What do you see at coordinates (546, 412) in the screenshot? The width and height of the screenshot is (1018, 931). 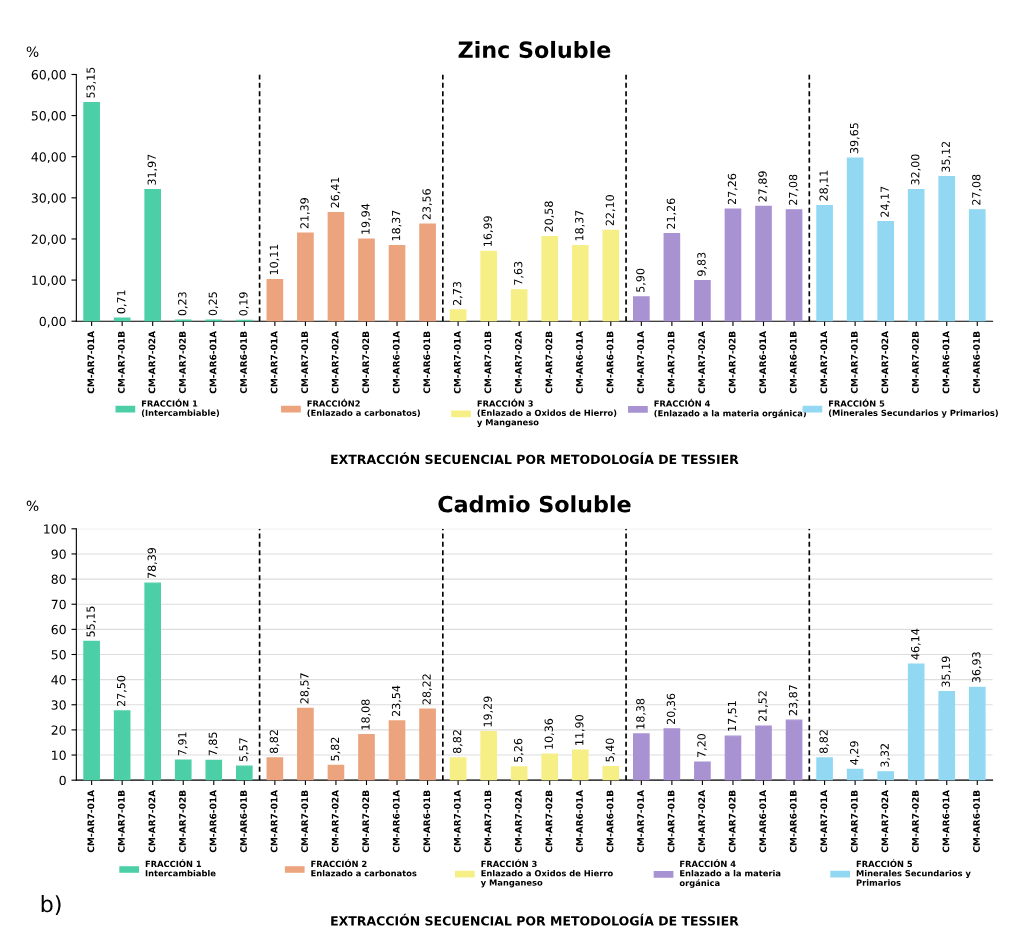 I see `legend-label: FRACCIÓN 3 (Enlazado a Oxidos de Hierro) y Manganeso` at bounding box center [546, 412].